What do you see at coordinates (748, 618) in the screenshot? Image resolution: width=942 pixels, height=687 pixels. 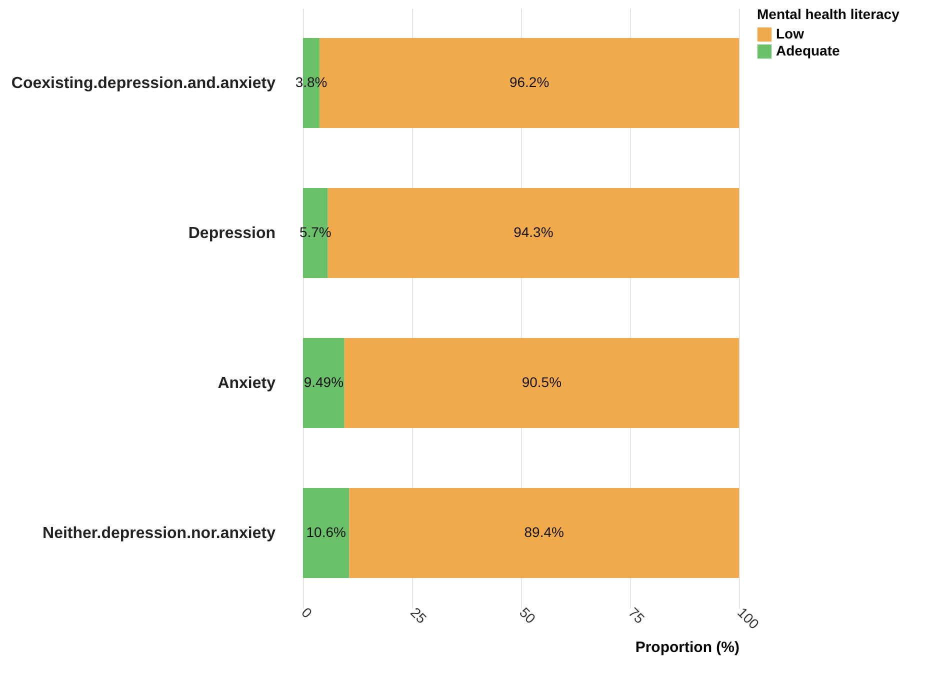 I see `x-tick-label: 100` at bounding box center [748, 618].